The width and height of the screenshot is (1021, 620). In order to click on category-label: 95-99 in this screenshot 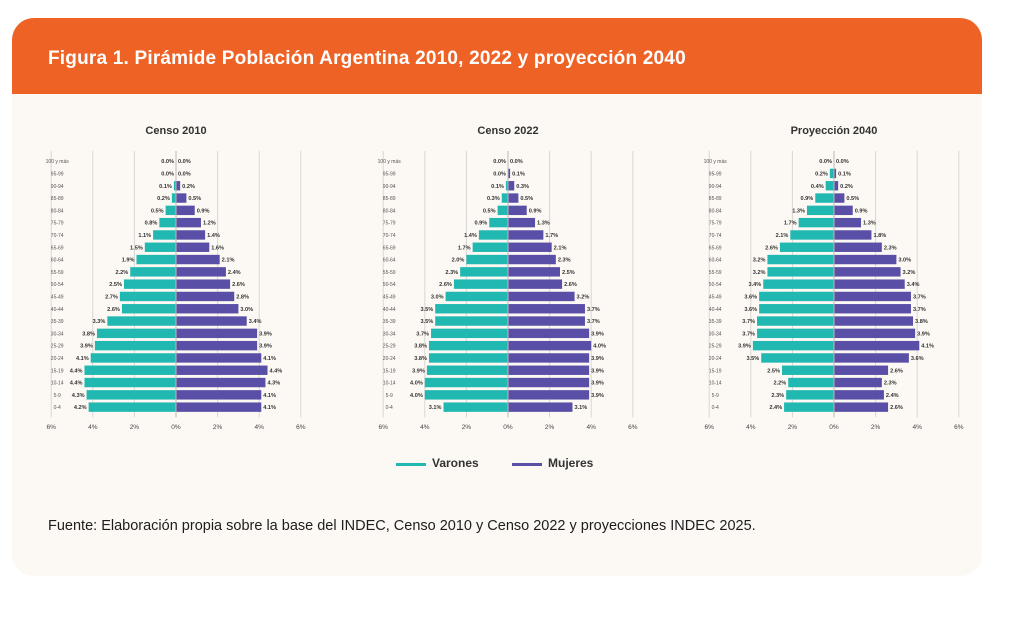, I will do `click(57, 174)`.